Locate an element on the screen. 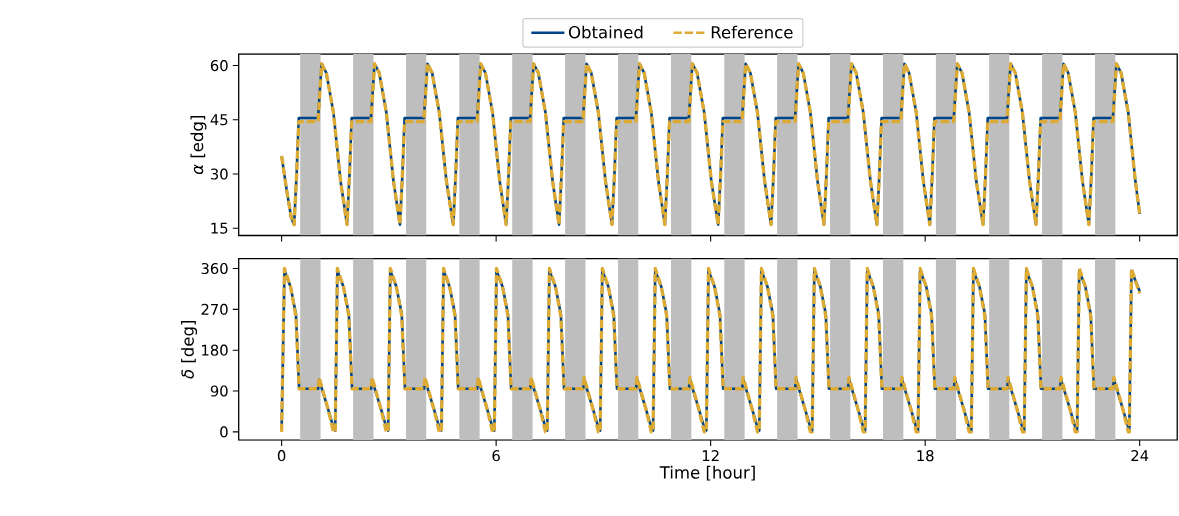 Image resolution: width=1179 pixels, height=516 pixels. y-tick-label: 0 is located at coordinates (224, 432).